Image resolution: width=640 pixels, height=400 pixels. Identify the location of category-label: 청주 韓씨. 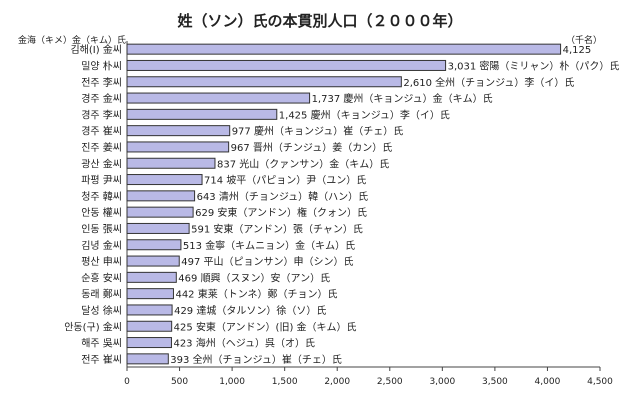
(101, 197).